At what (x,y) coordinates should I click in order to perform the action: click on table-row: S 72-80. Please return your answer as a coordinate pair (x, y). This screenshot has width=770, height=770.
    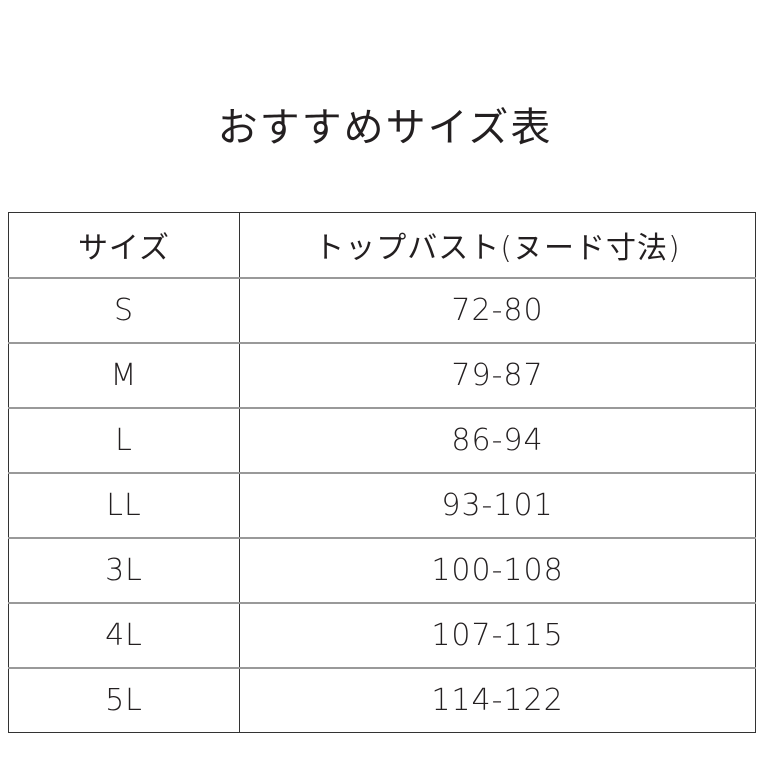
    Looking at the image, I should click on (382, 310).